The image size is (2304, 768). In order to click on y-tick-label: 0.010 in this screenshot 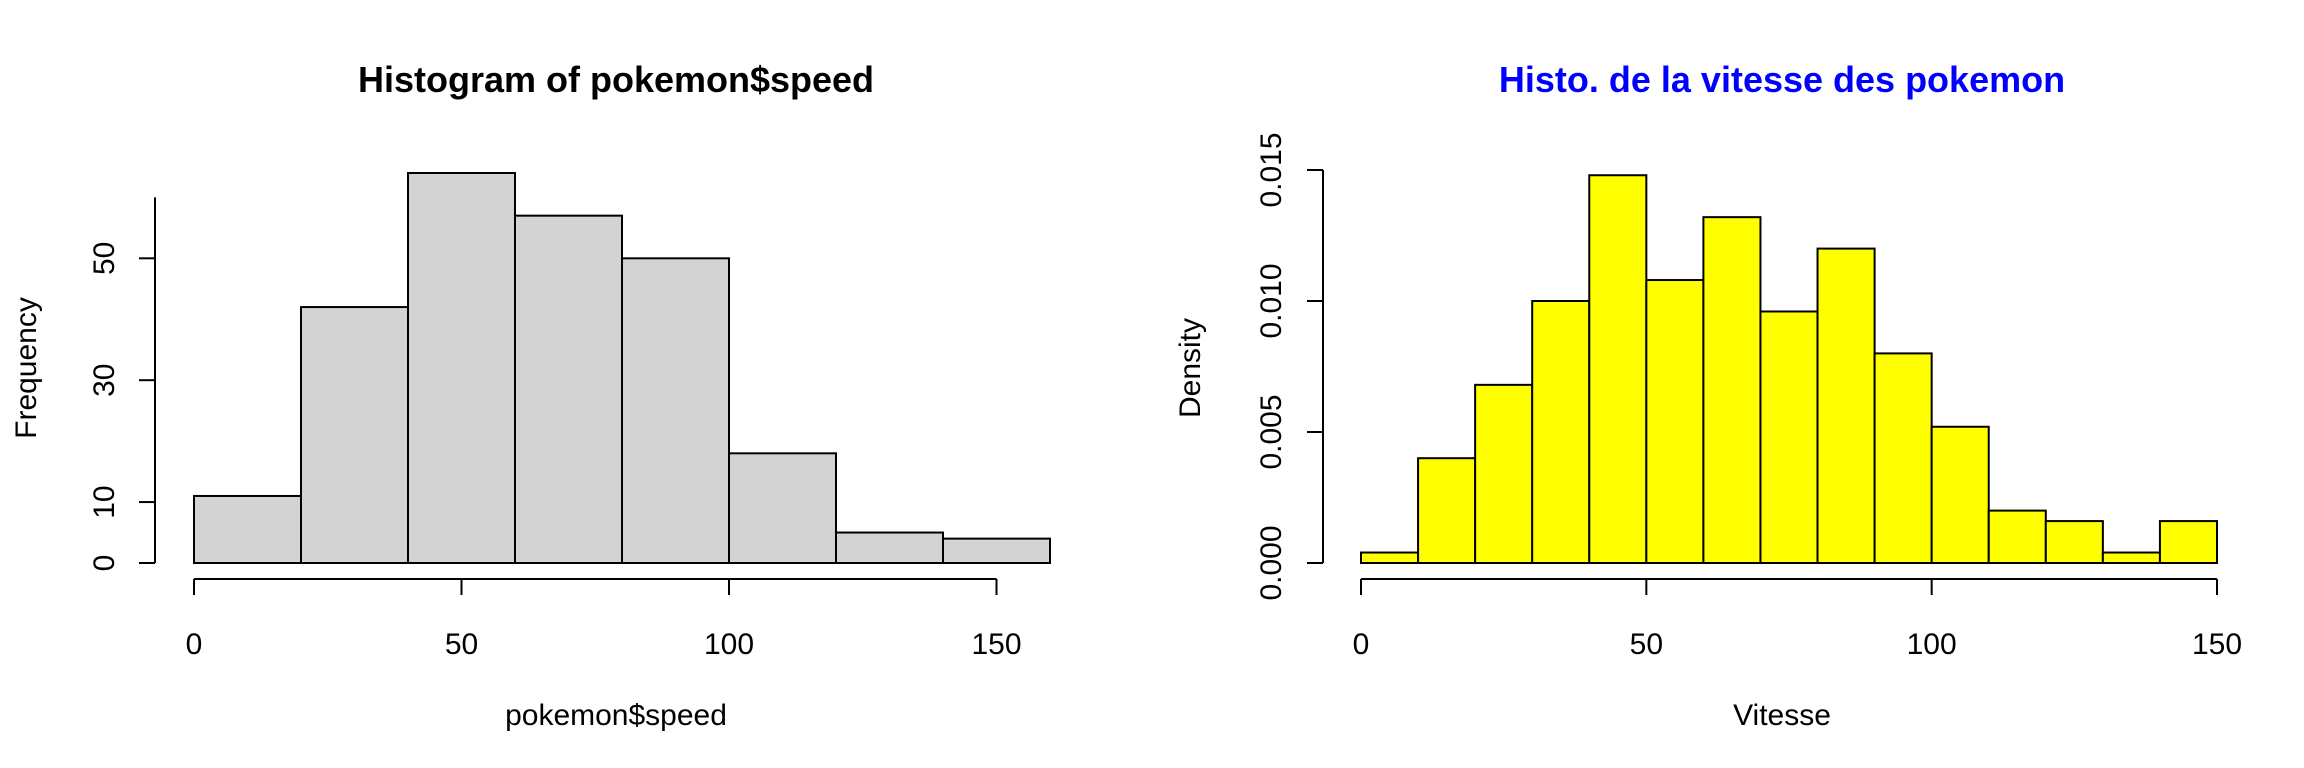, I will do `click(1271, 300)`.